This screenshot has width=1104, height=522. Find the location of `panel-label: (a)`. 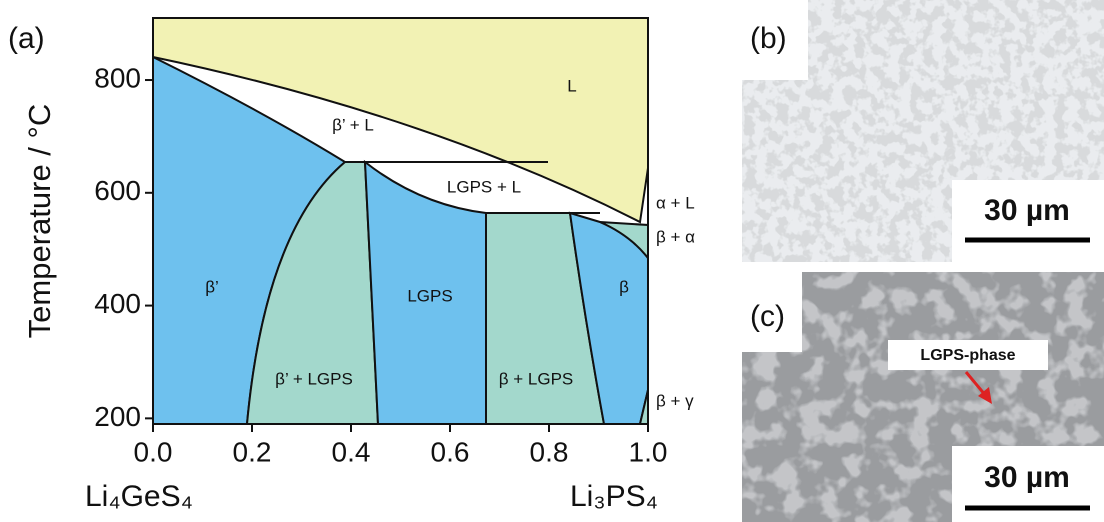

panel-label: (a) is located at coordinates (26, 38).